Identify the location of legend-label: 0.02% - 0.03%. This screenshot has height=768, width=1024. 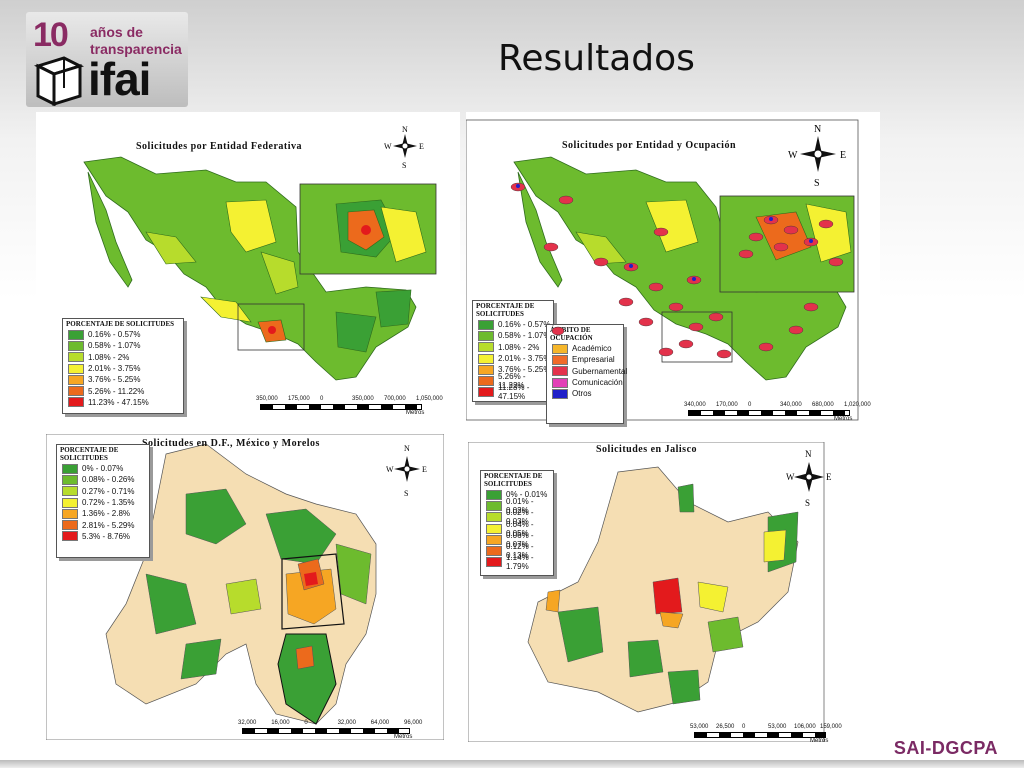
(520, 517).